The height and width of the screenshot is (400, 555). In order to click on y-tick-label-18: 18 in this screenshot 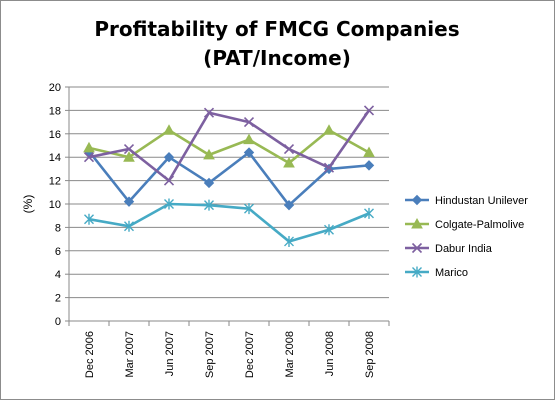, I will do `click(55, 111)`.